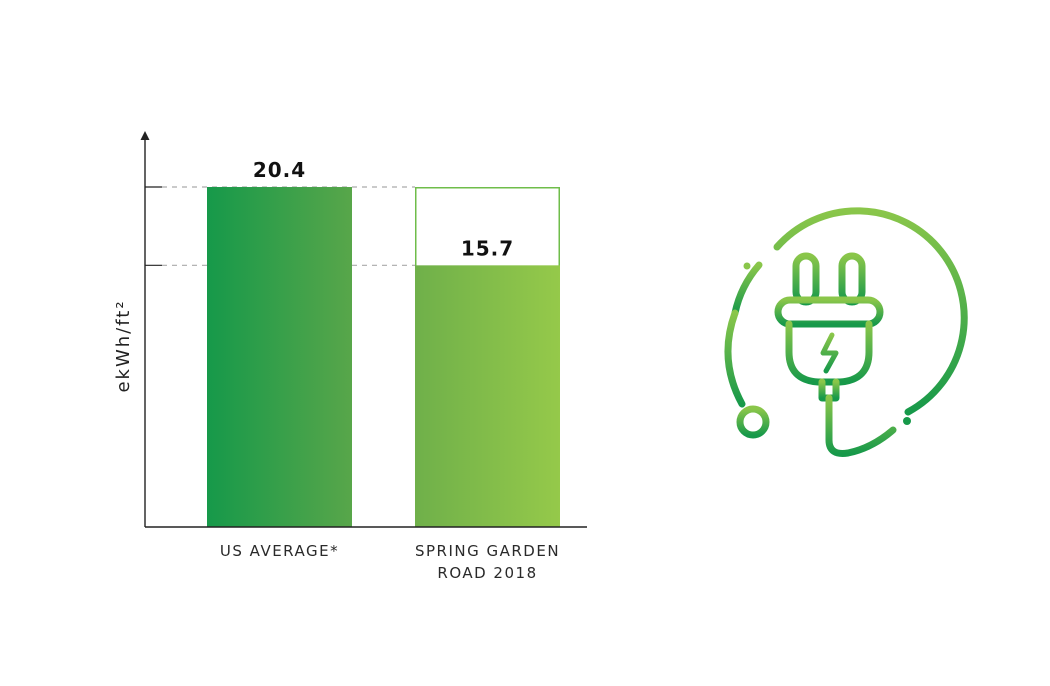 This screenshot has width=1050, height=686. What do you see at coordinates (279, 170) in the screenshot?
I see `data-label: 20.4` at bounding box center [279, 170].